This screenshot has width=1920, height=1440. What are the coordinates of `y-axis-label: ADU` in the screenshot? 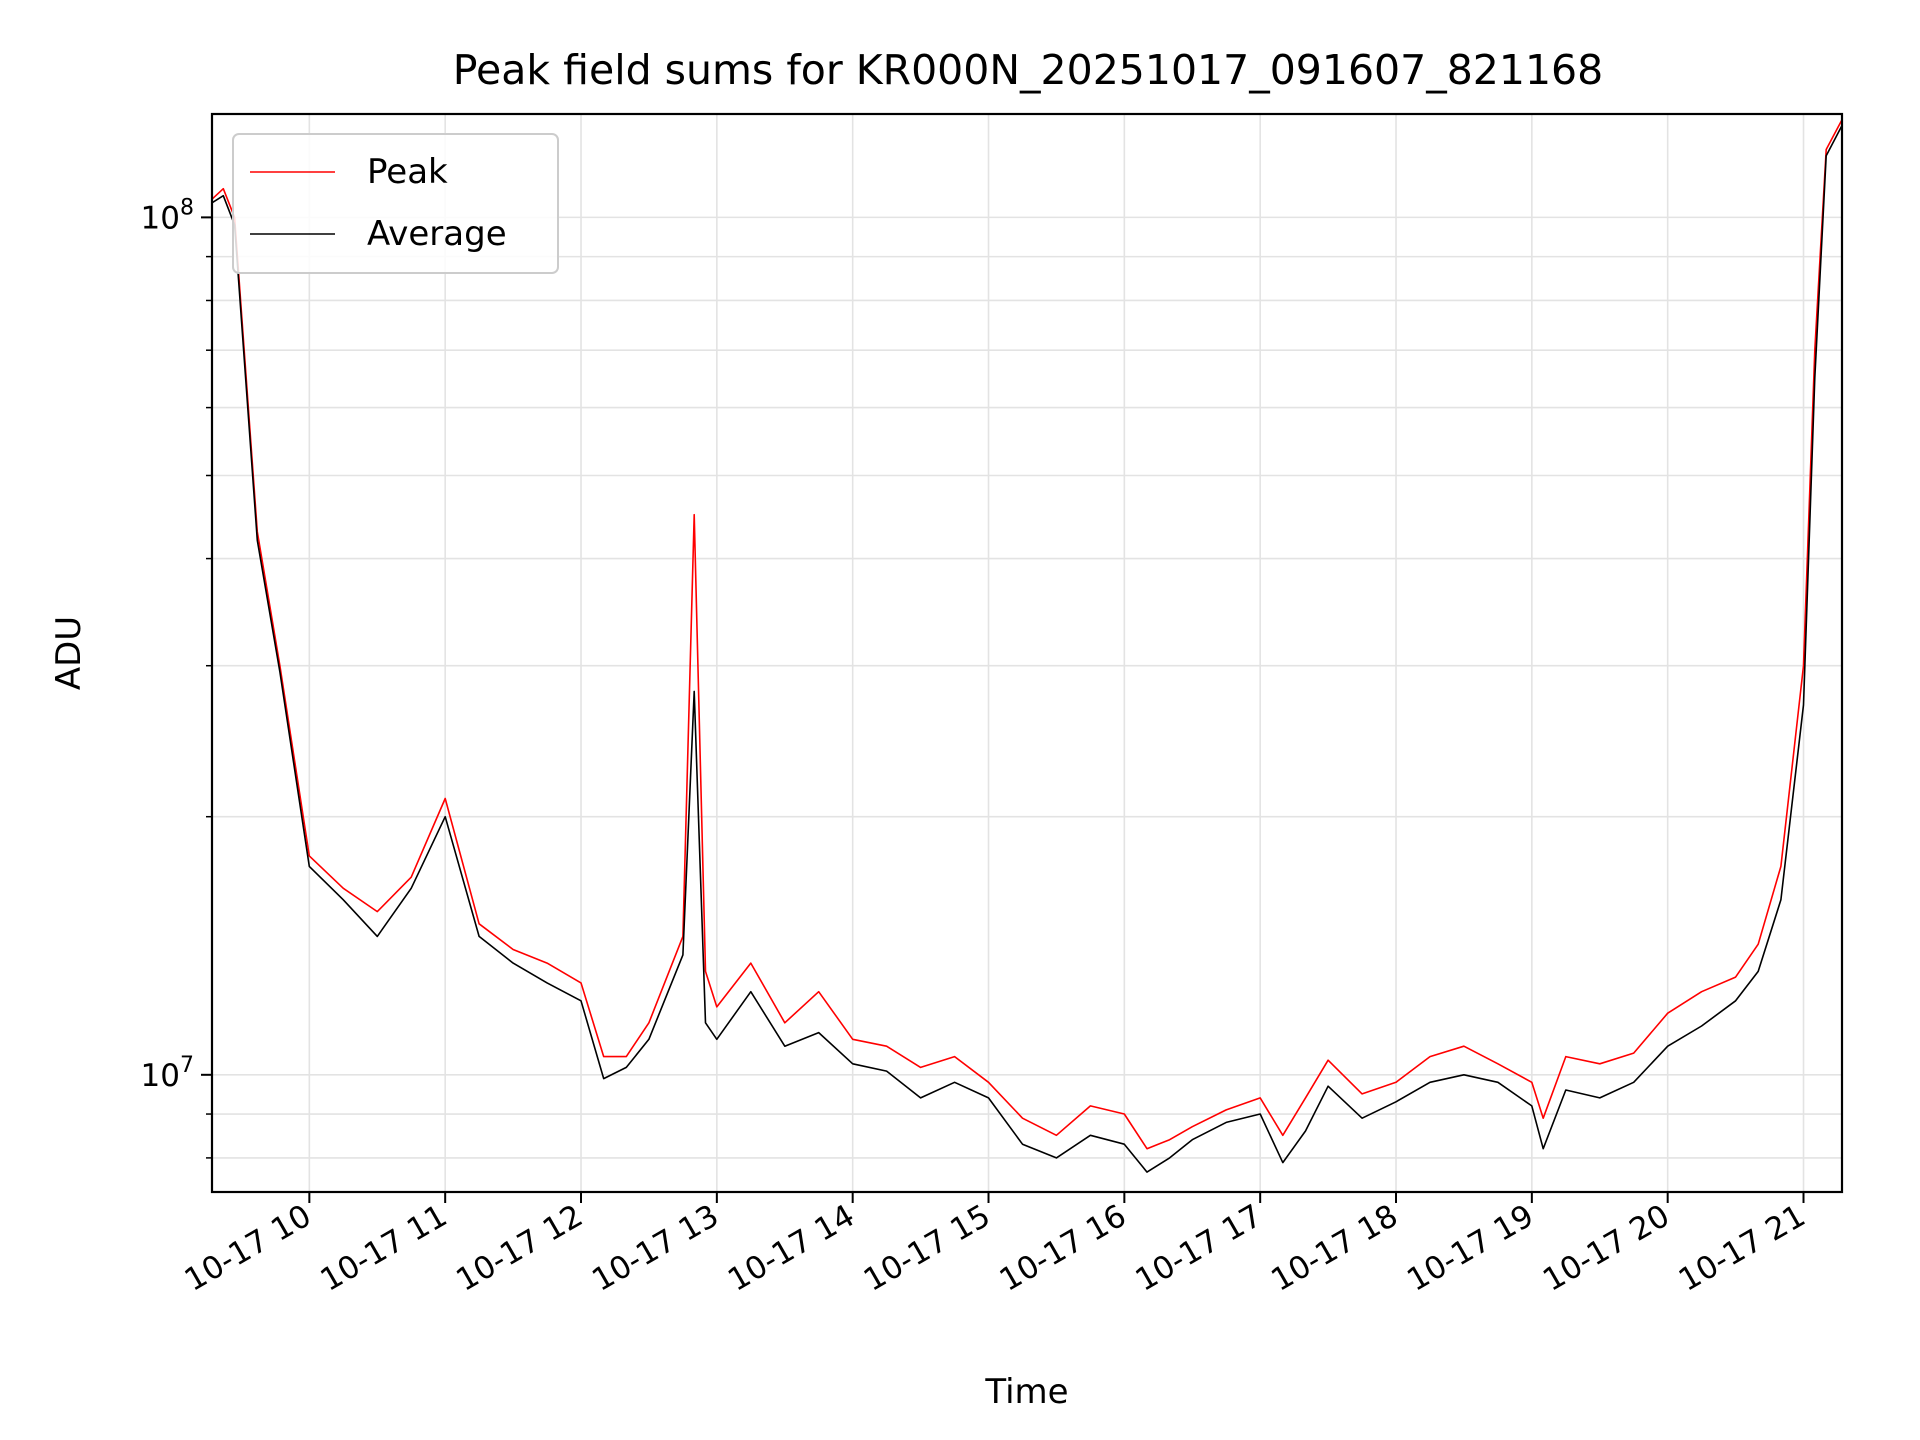 It's located at (69, 653).